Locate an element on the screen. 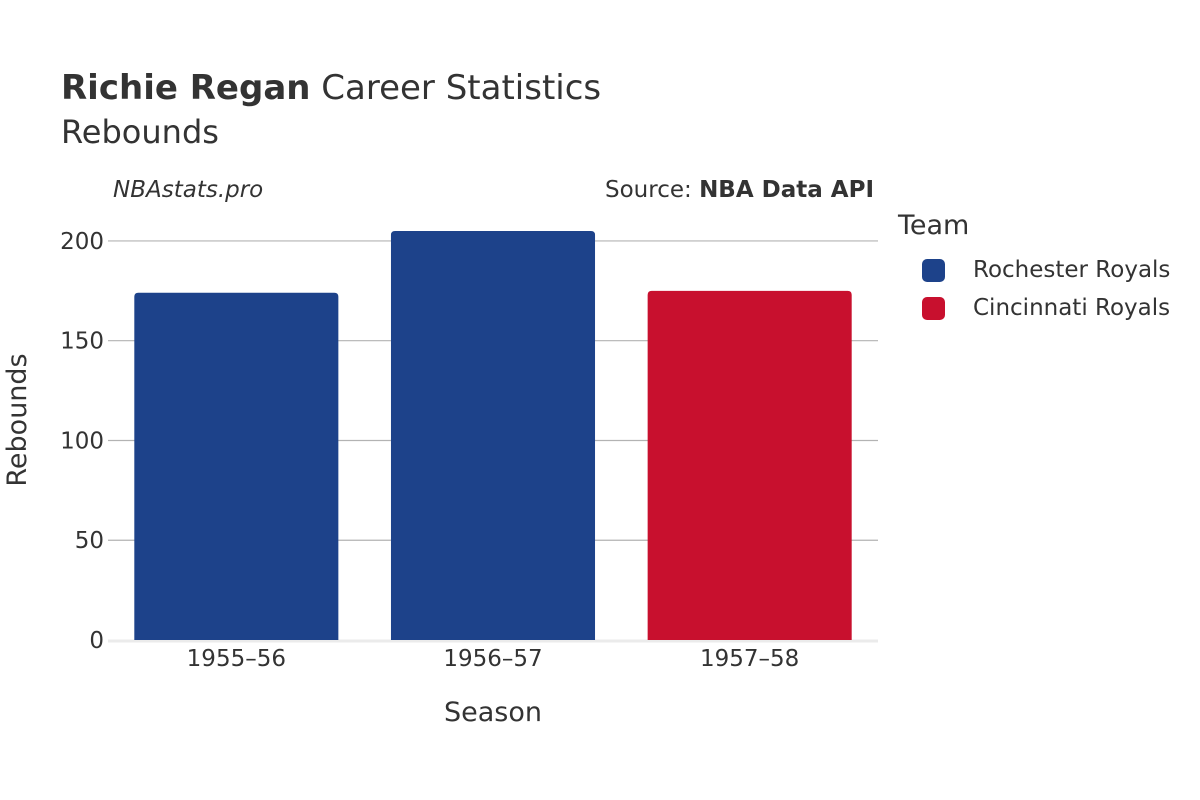  legend-item-cincinnati-royals: Cincinnati Royals is located at coordinates (1046, 308).